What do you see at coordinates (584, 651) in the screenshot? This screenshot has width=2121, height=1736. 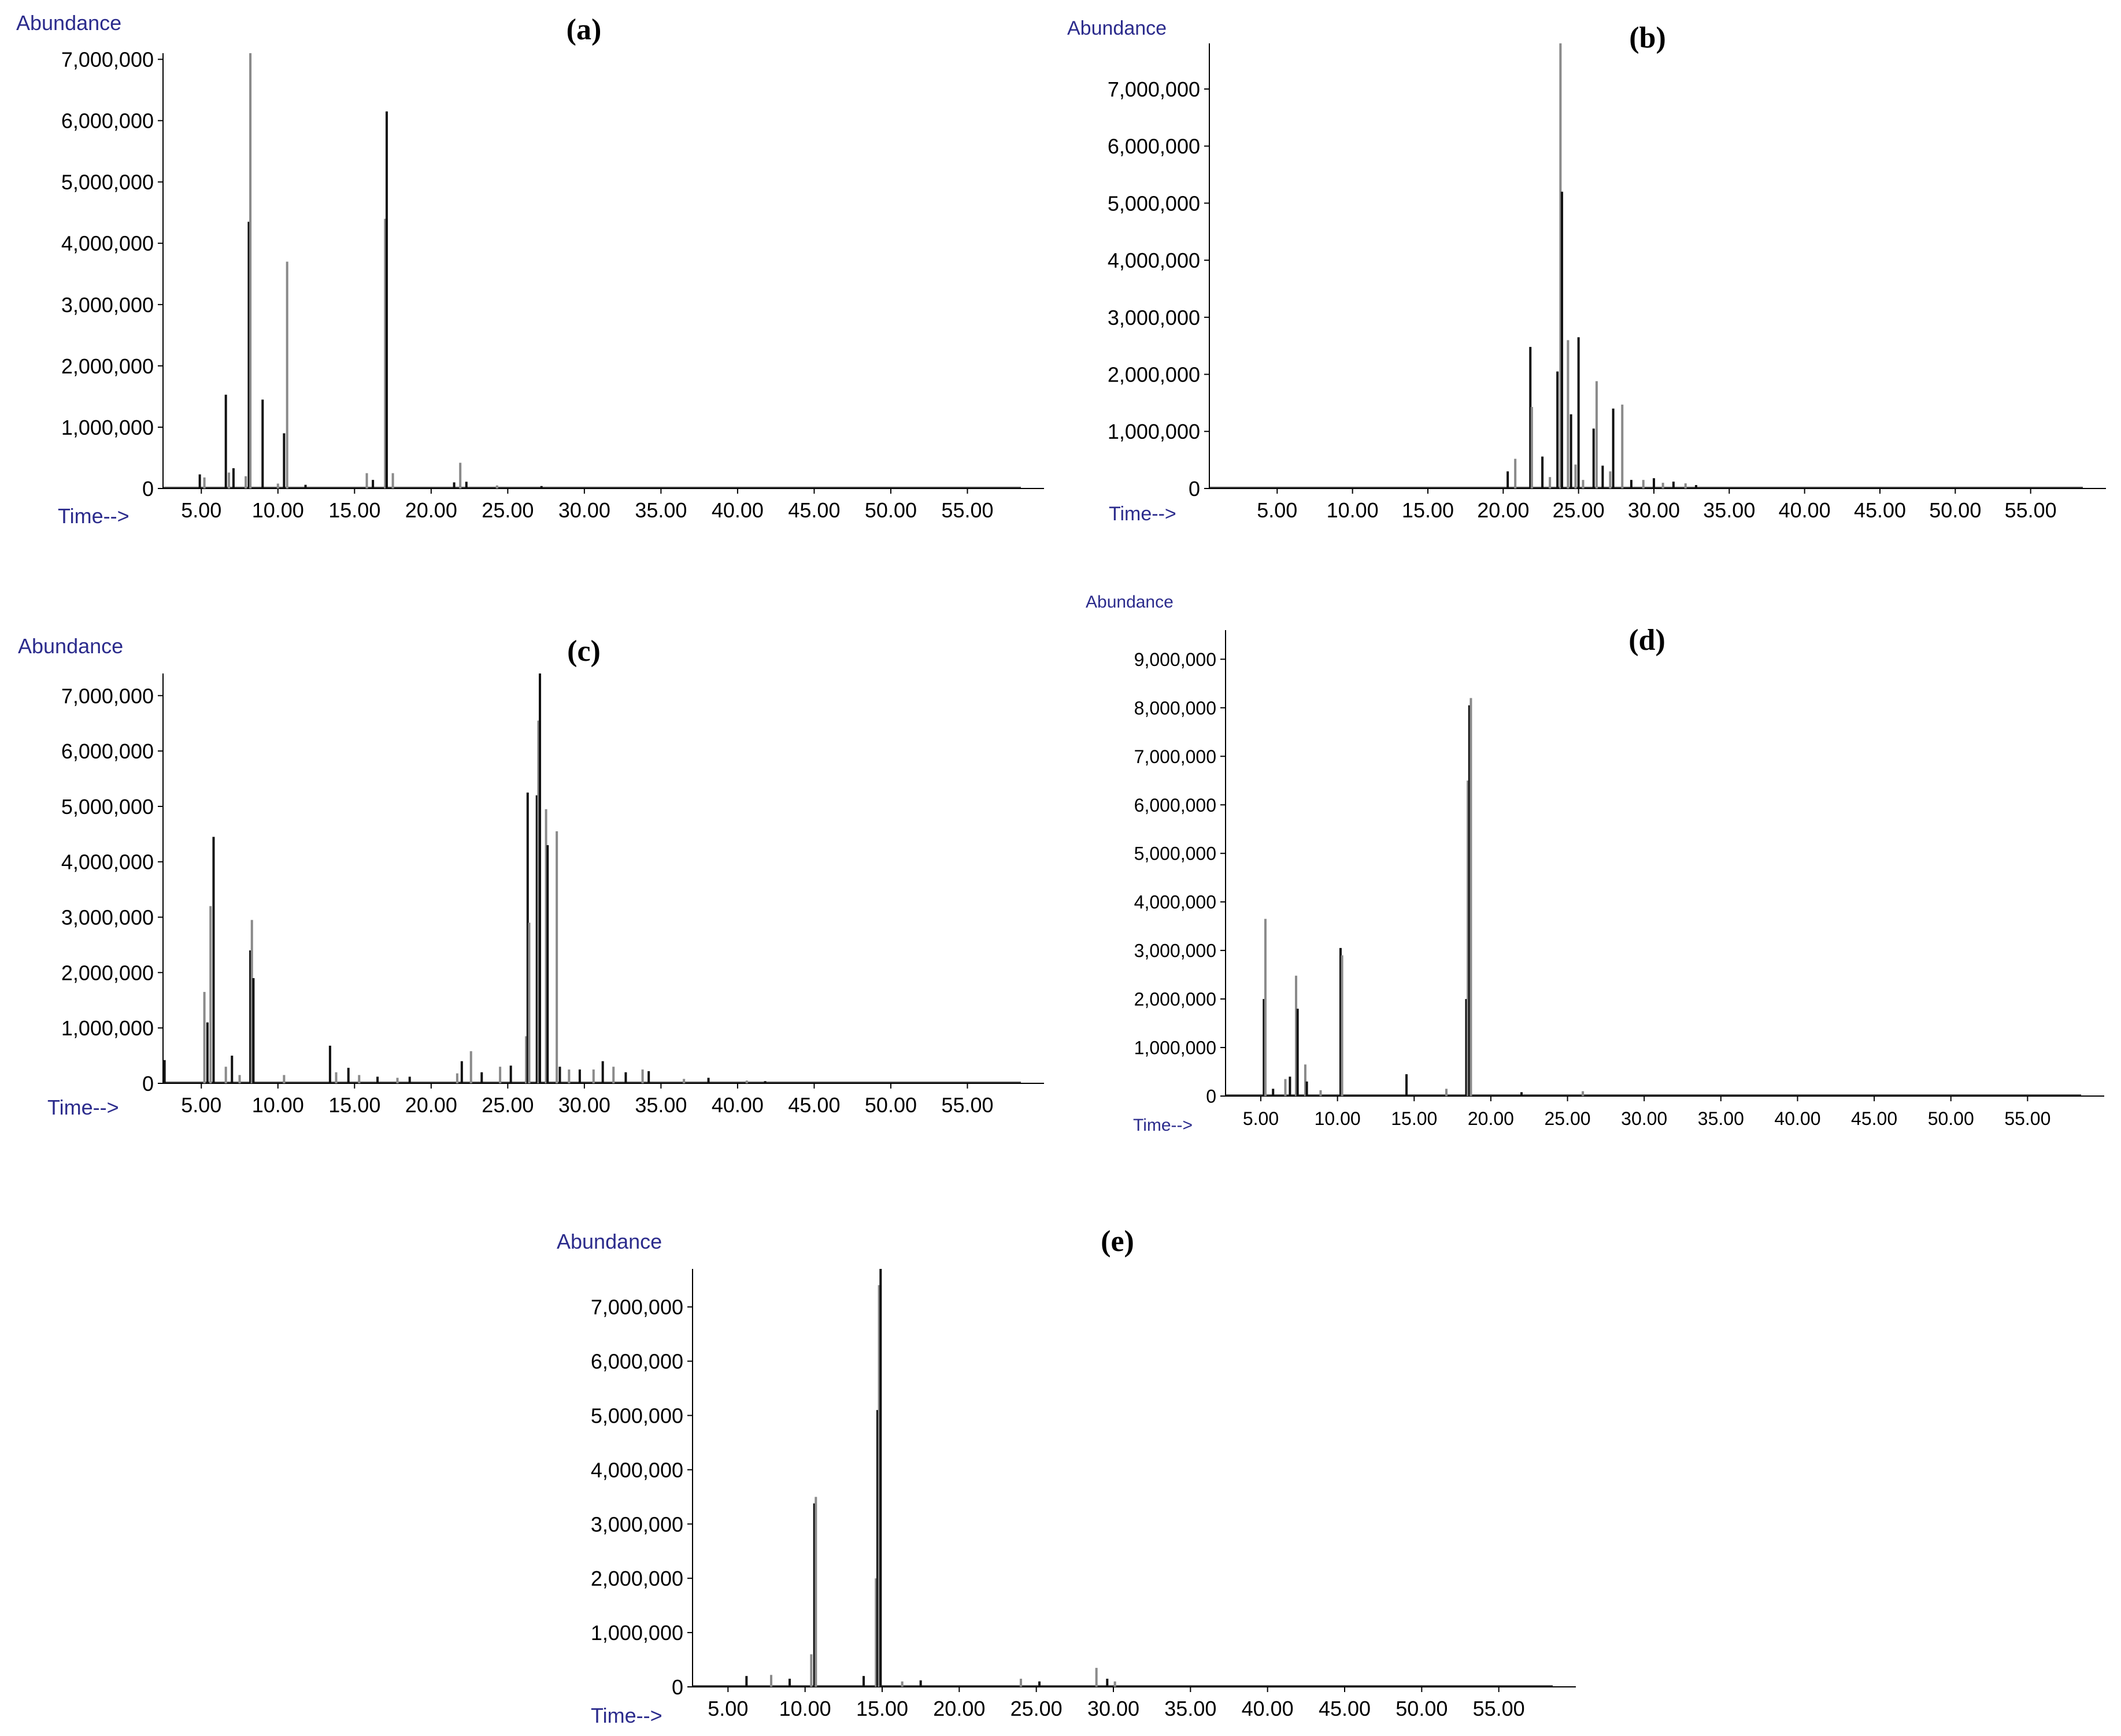 I see `panel-label: (c)` at bounding box center [584, 651].